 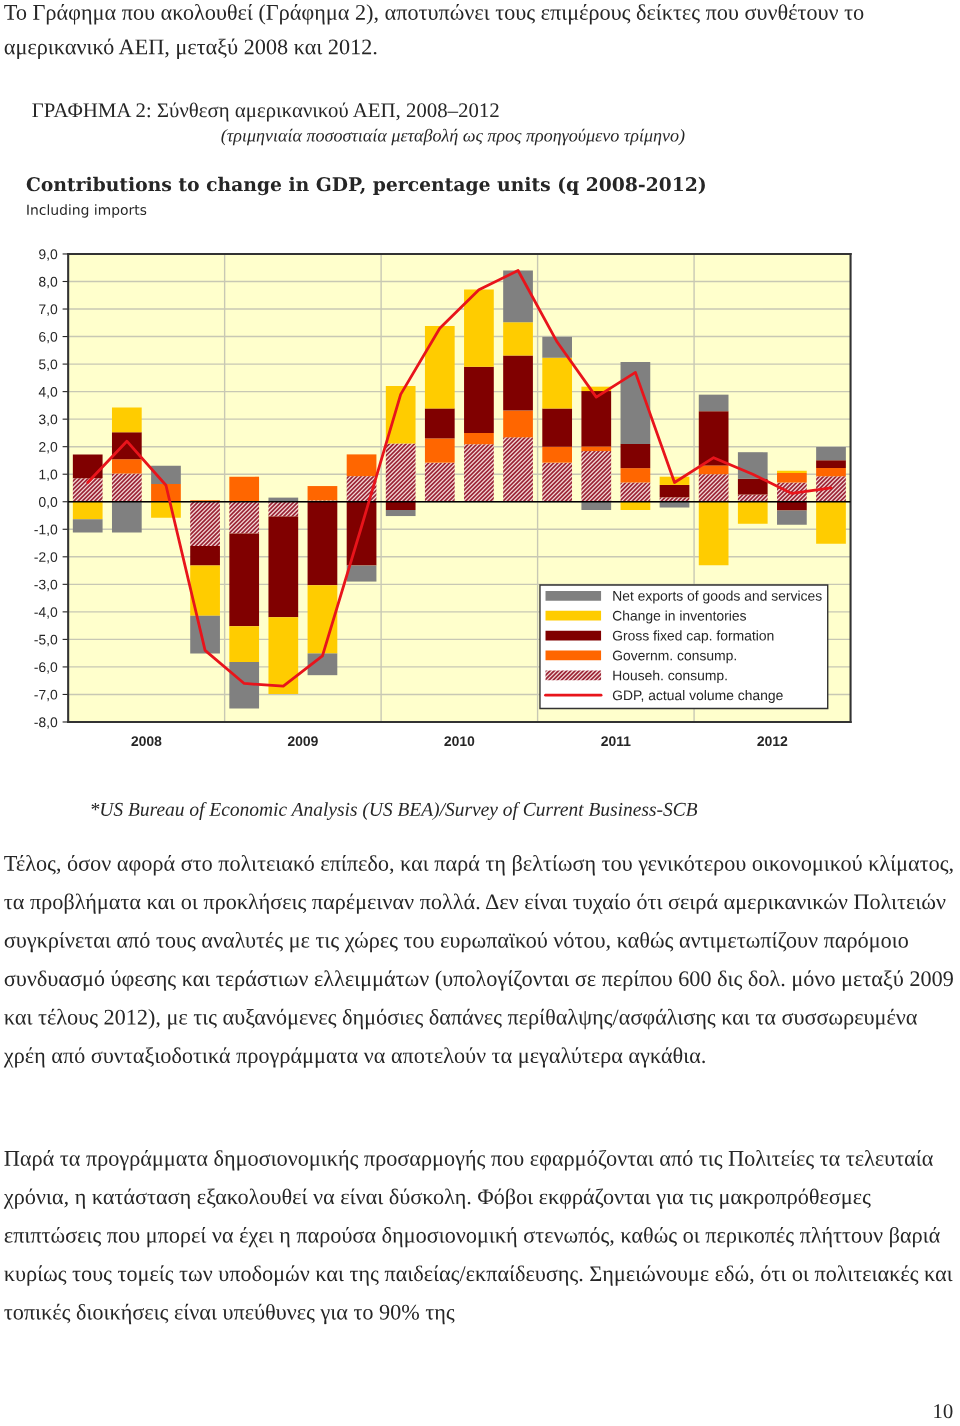 I want to click on text: Contributions to change in GDP, percentage units (q 2008-2012), so click(x=365, y=186).